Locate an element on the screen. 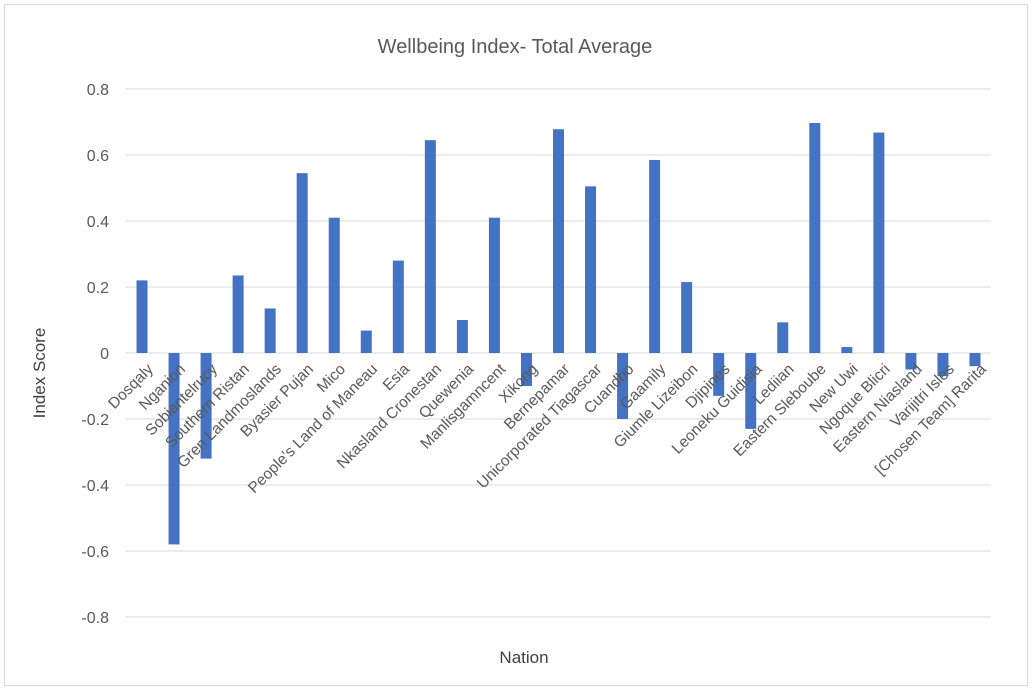 This screenshot has width=1036, height=694. y-tick-label: 0.2 is located at coordinates (98, 288).